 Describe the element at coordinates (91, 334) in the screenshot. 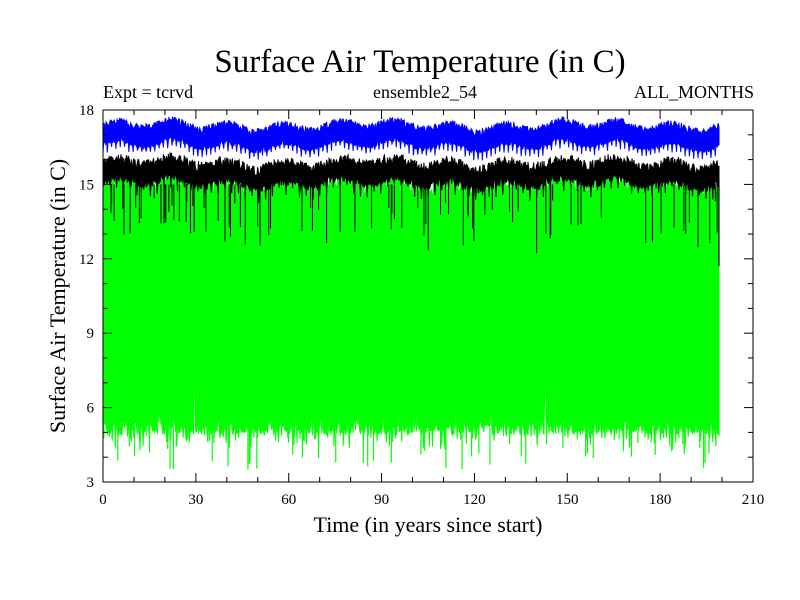

I see `y-tick-label: 9` at that location.